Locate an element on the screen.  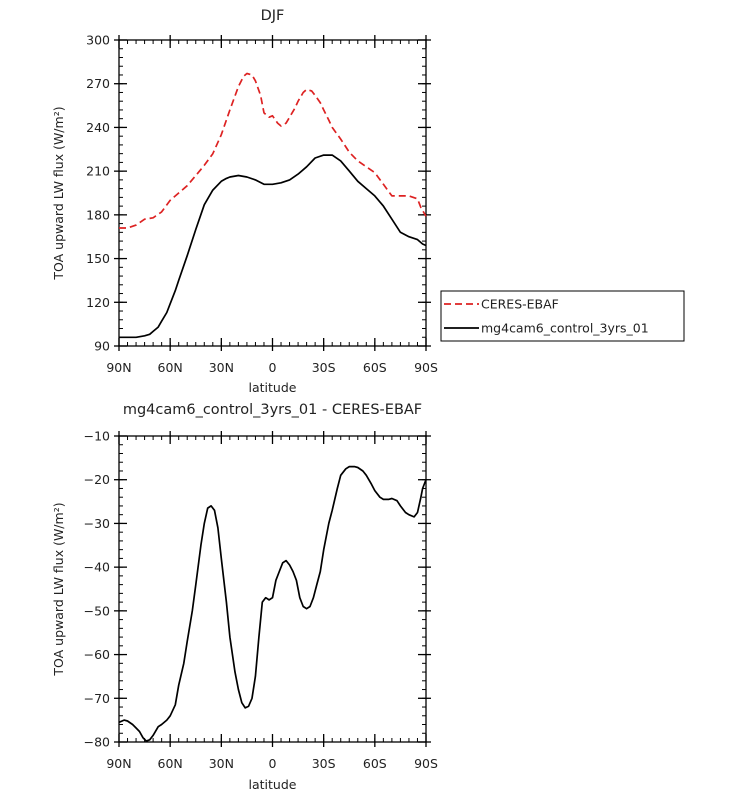
y-tick-label: −70 is located at coordinates (97, 698).